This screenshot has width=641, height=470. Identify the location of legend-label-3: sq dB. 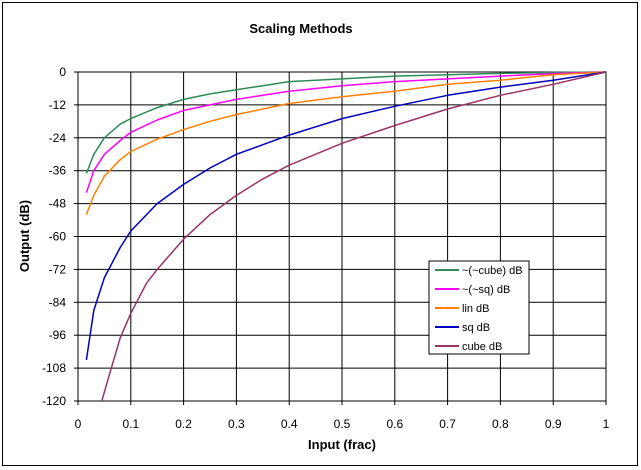
(476, 328).